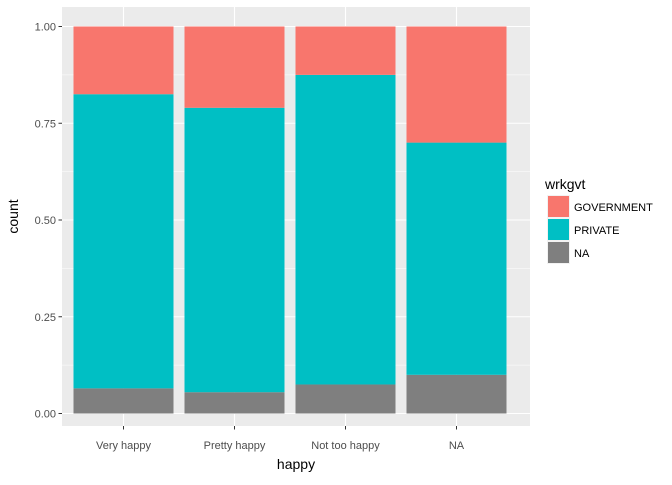 Image resolution: width=672 pixels, height=485 pixels. Describe the element at coordinates (582, 254) in the screenshot. I see `legend-label: NA` at that location.